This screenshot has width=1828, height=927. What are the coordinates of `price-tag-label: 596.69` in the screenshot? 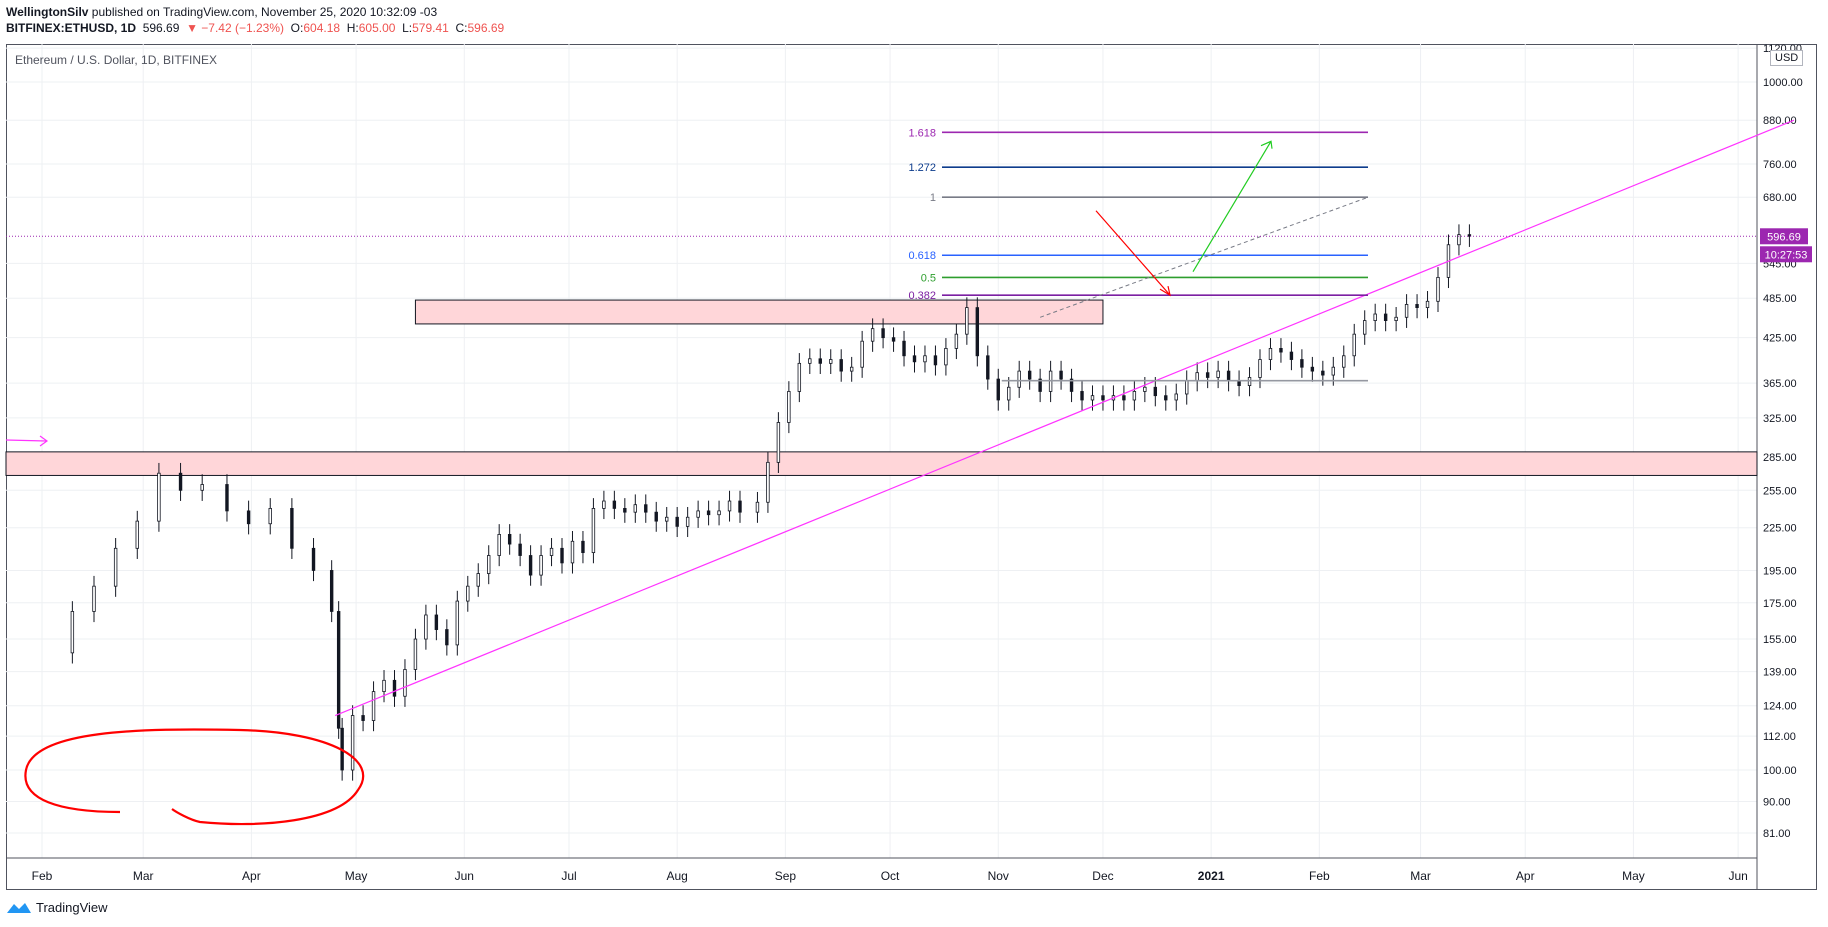 It's located at (1784, 237).